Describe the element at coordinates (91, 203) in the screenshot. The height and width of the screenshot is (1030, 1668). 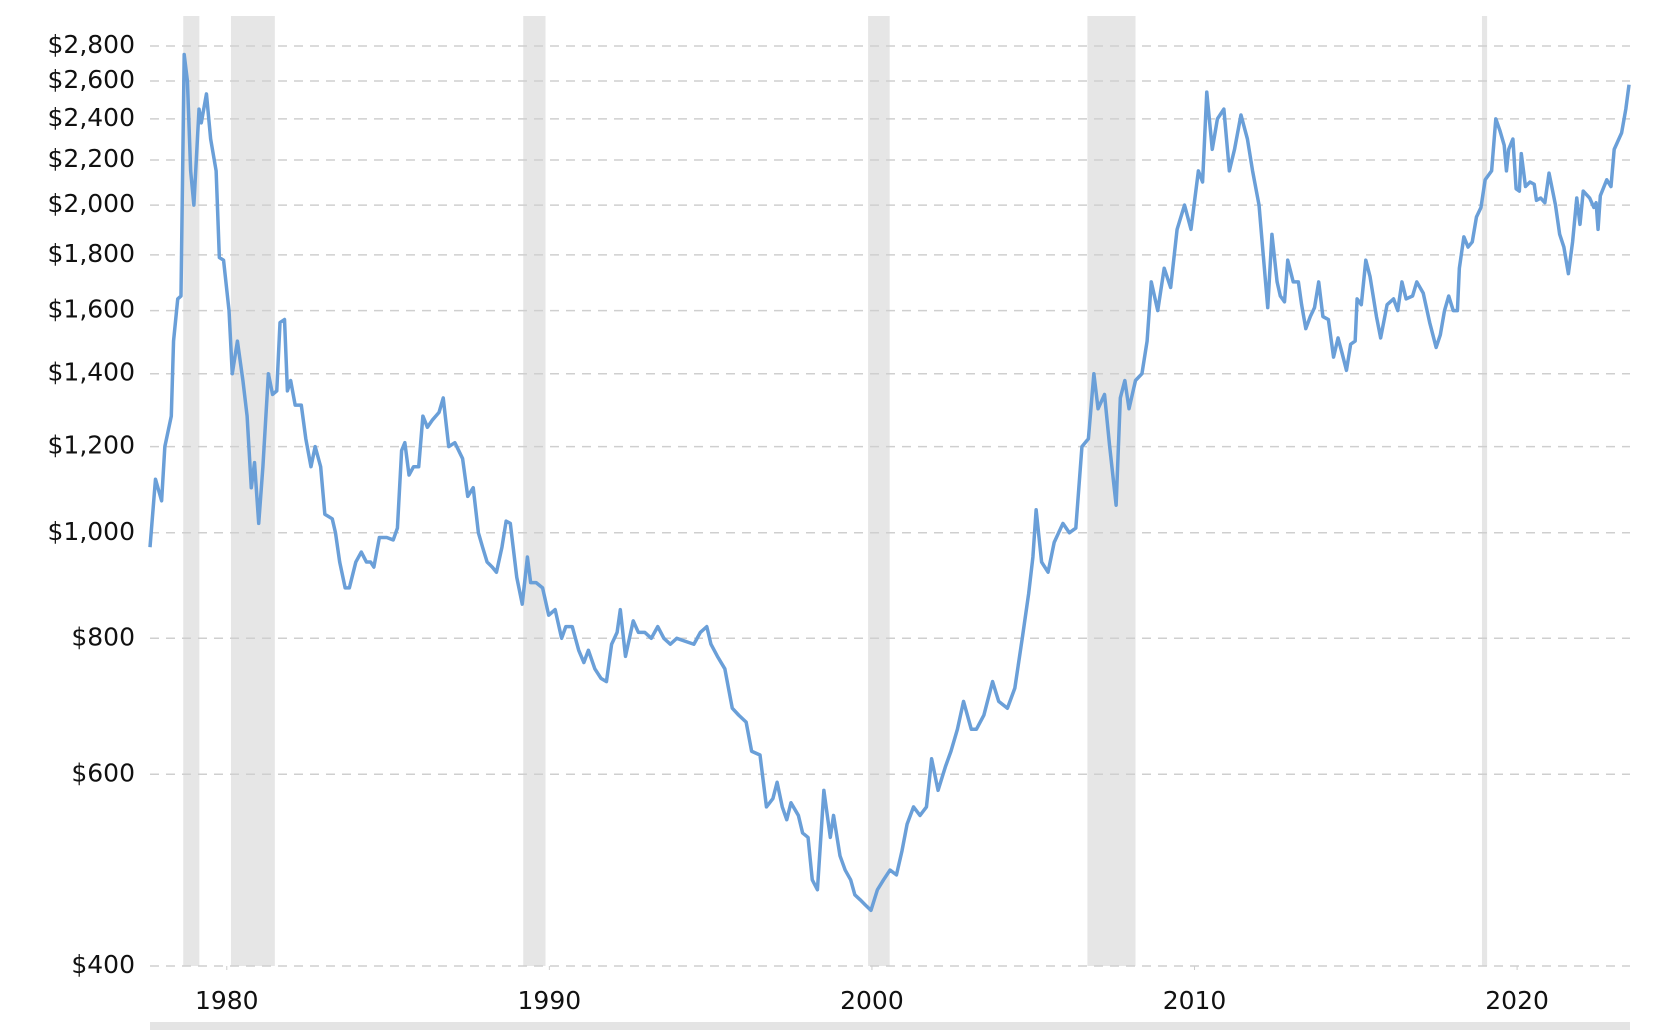
I see `y-tick-label: $2,000` at that location.